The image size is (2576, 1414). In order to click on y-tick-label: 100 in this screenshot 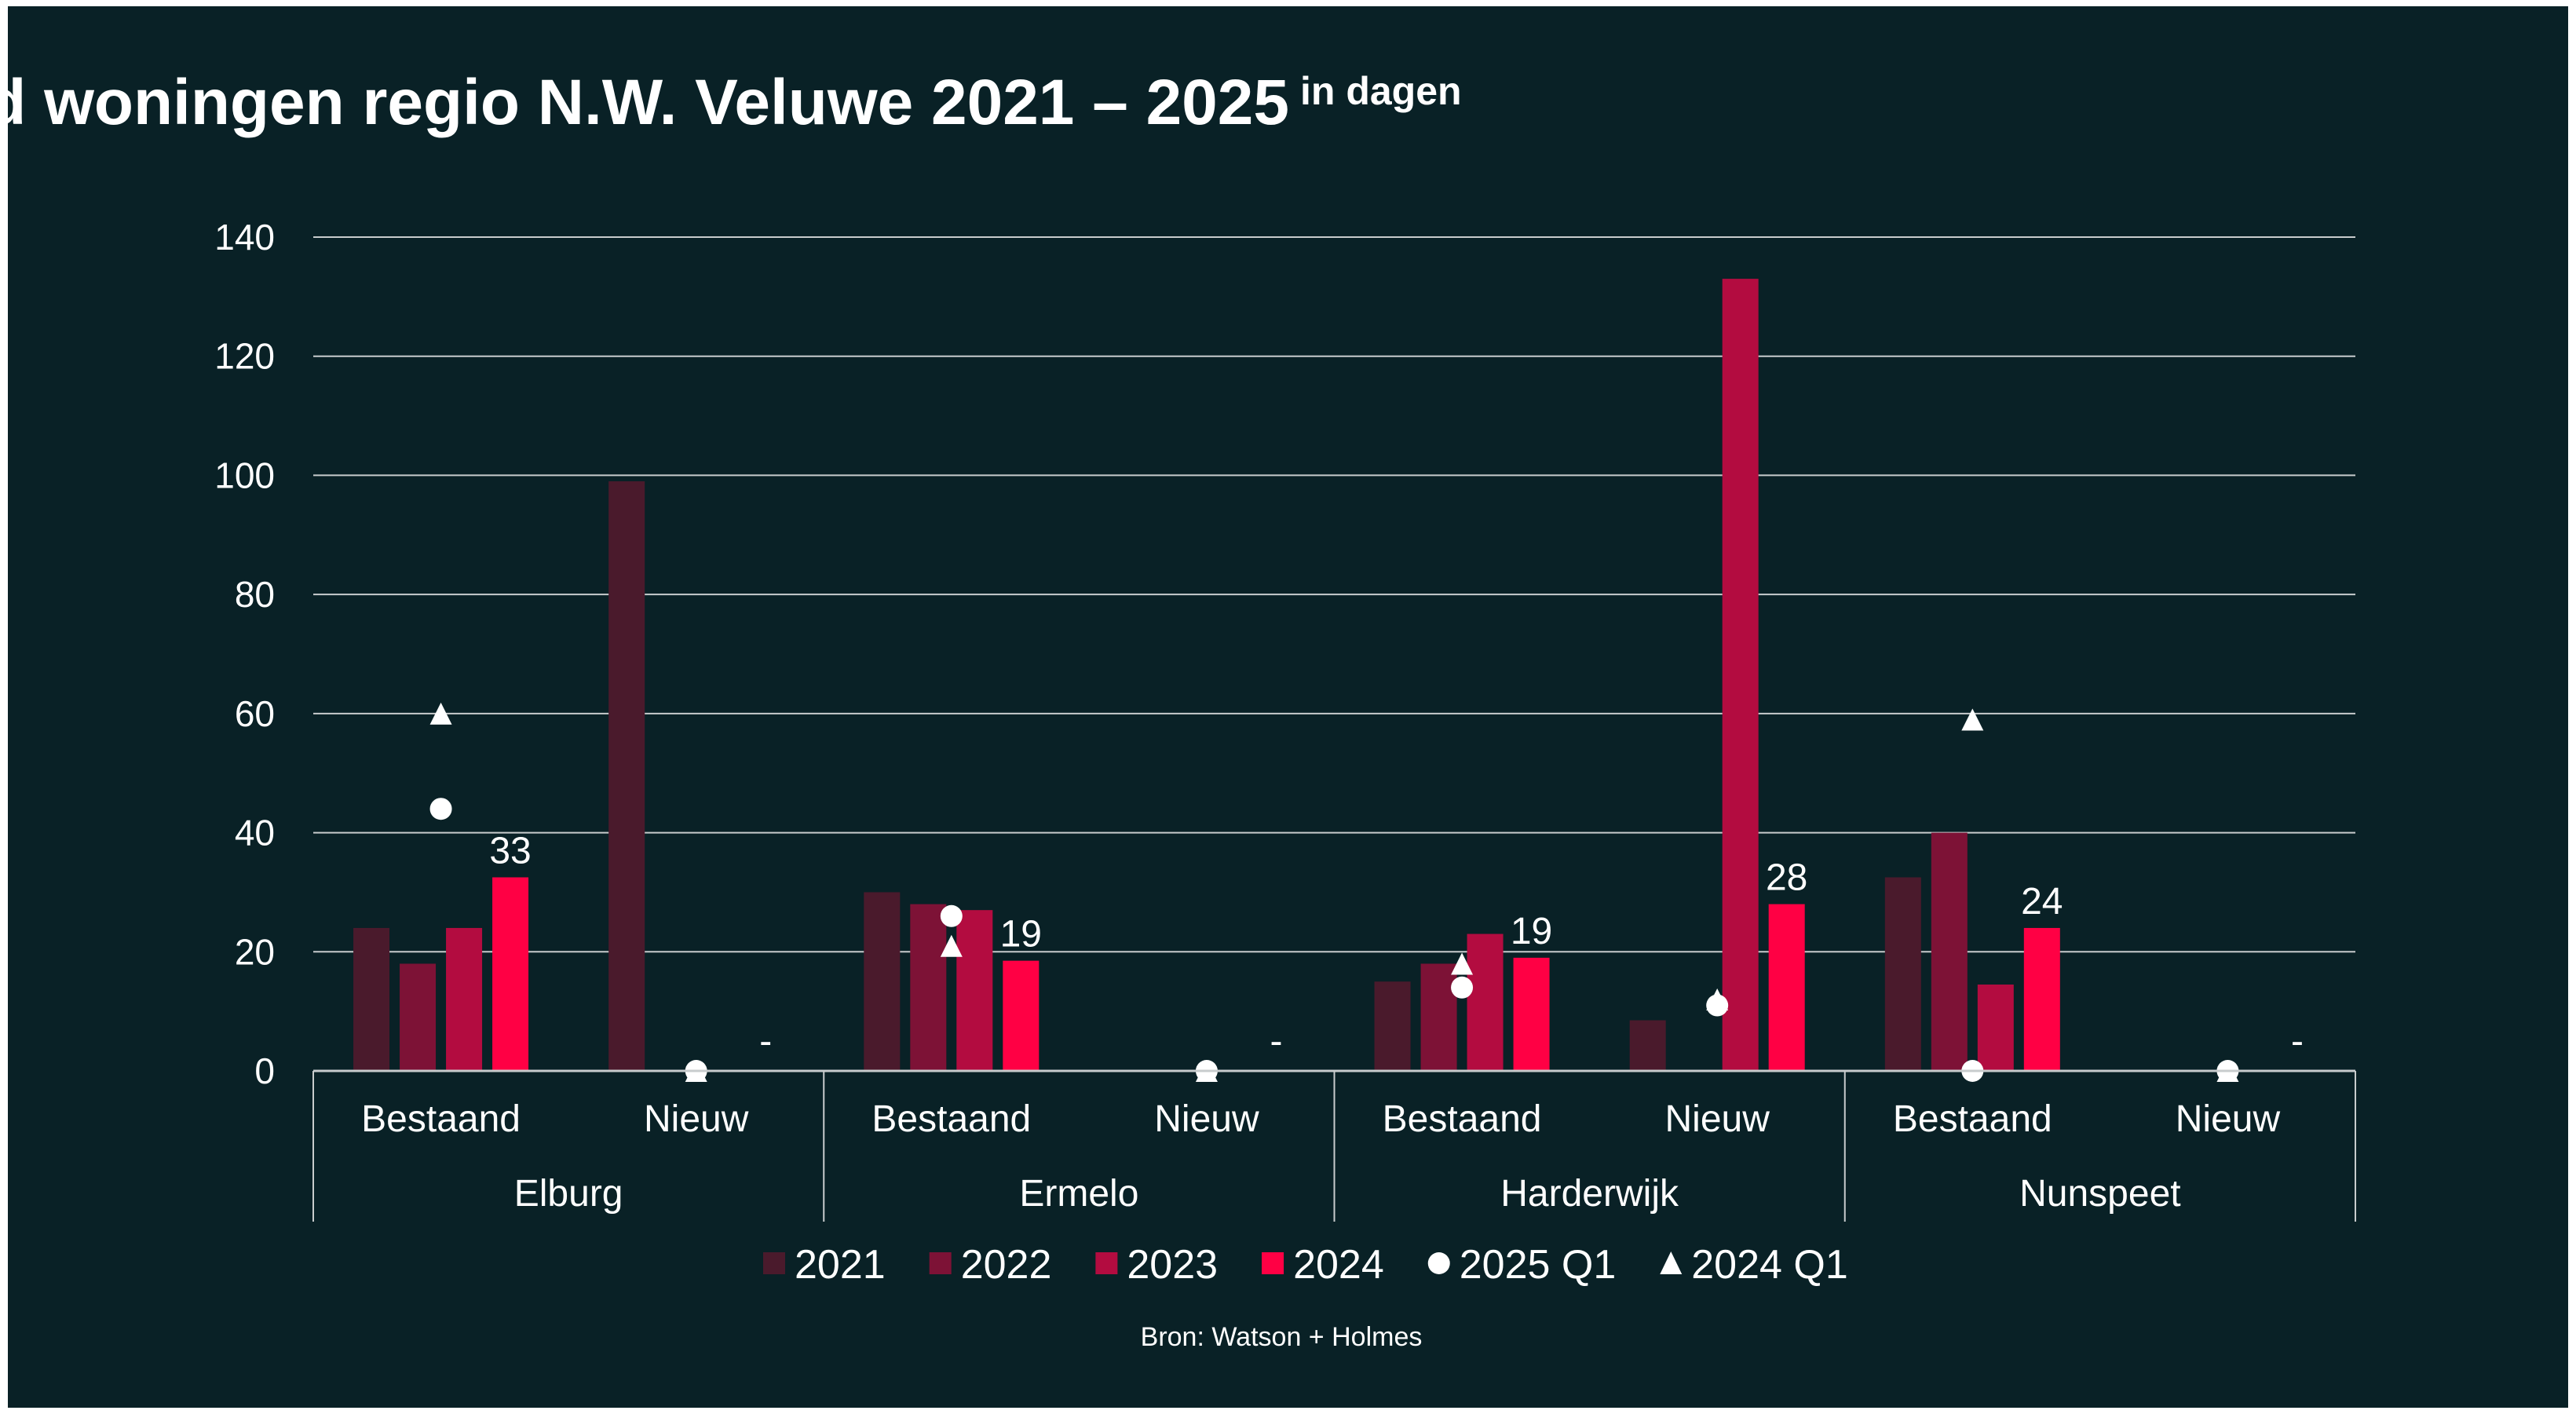, I will do `click(244, 475)`.